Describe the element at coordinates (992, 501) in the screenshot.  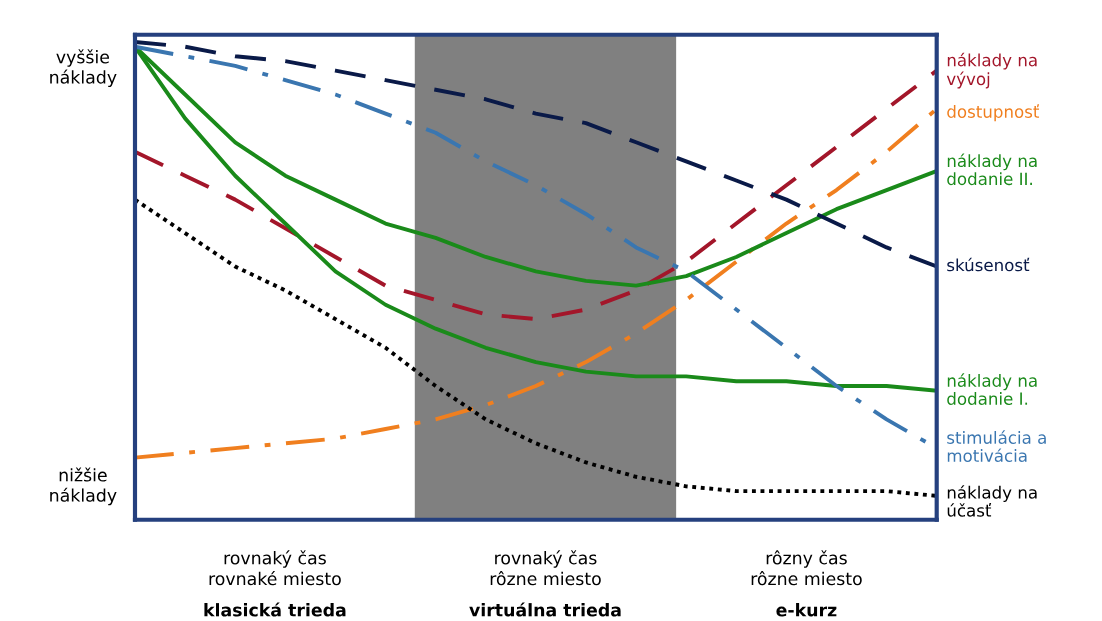
I see `series-label: náklady na účasť` at that location.